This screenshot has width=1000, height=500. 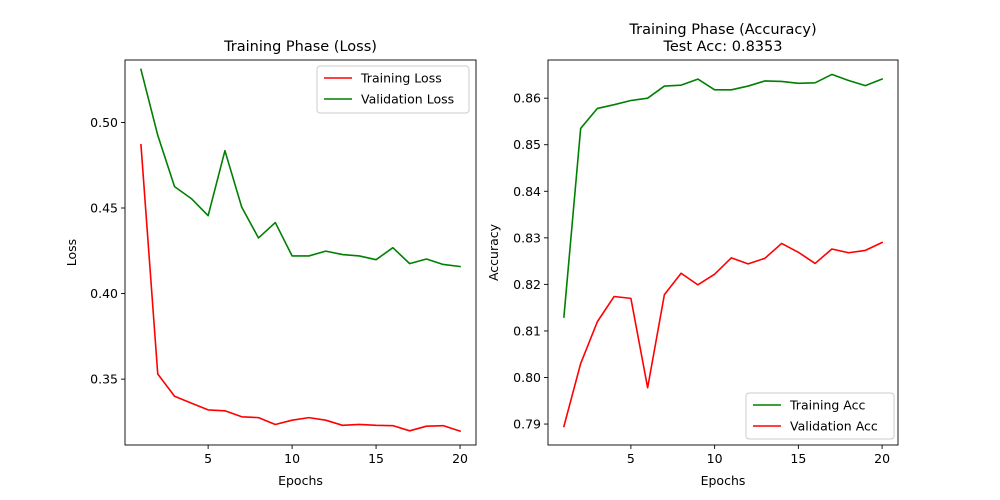 I want to click on accuracy-y-tick-label: 0.81, so click(x=527, y=330).